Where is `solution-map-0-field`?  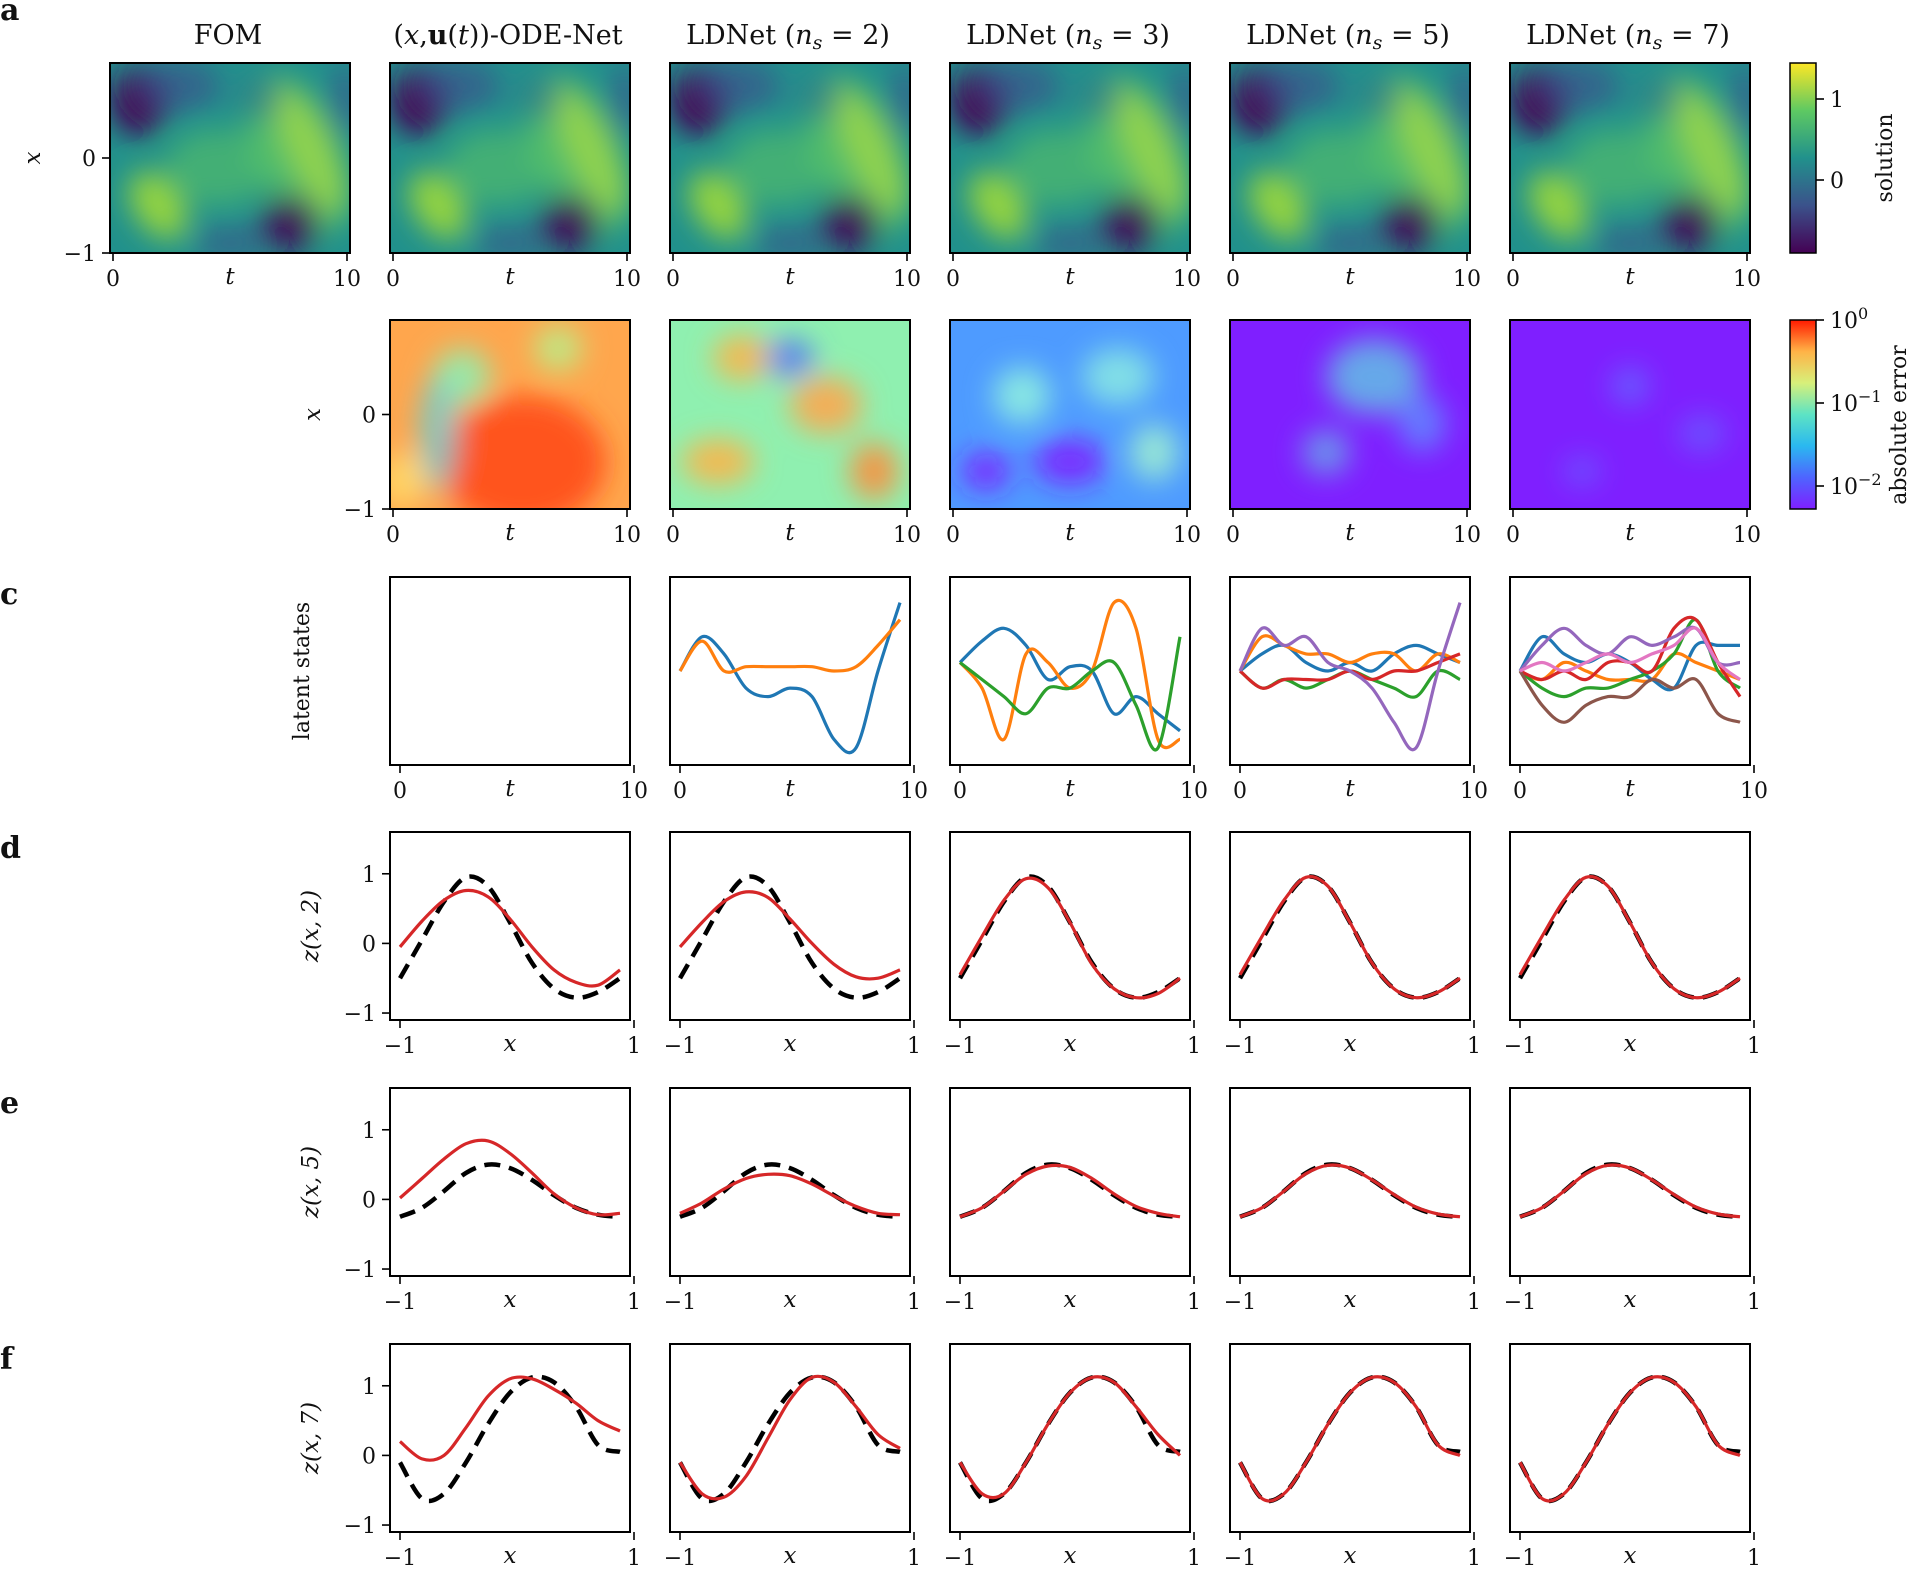
solution-map-0-field is located at coordinates (230, 158).